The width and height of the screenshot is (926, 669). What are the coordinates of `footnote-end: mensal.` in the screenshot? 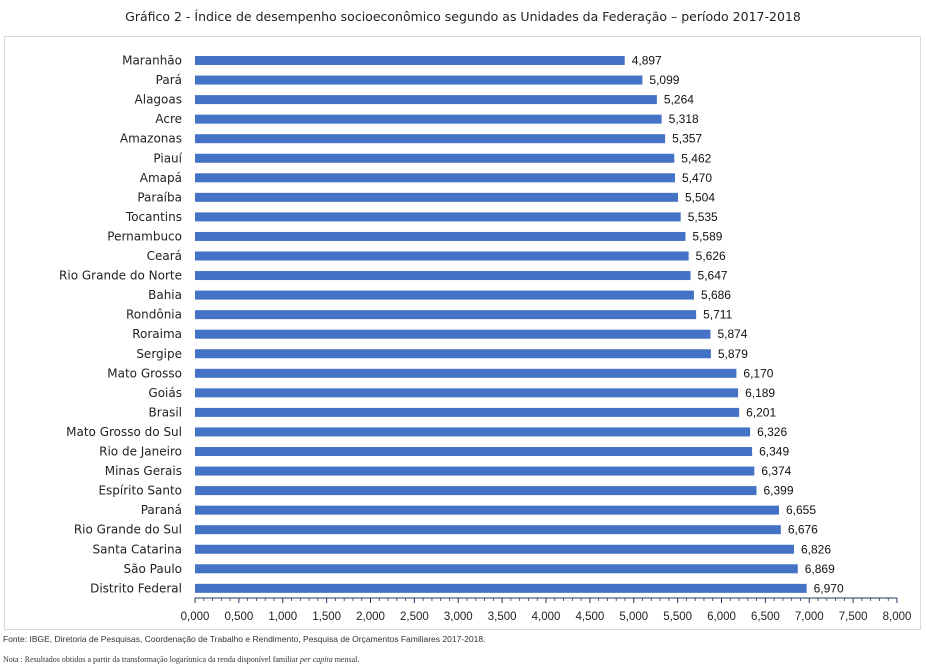 It's located at (346, 659).